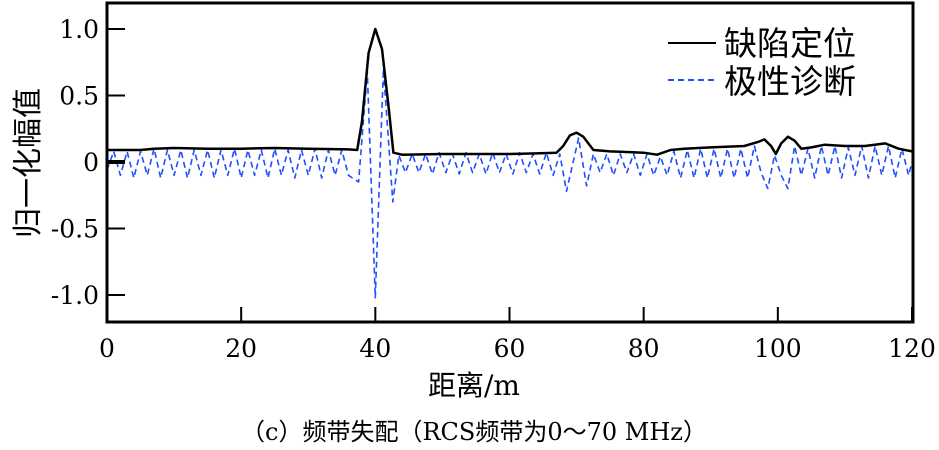 This screenshot has width=939, height=450. What do you see at coordinates (28, 163) in the screenshot?
I see `y-axis-label: 归一化幅值` at bounding box center [28, 163].